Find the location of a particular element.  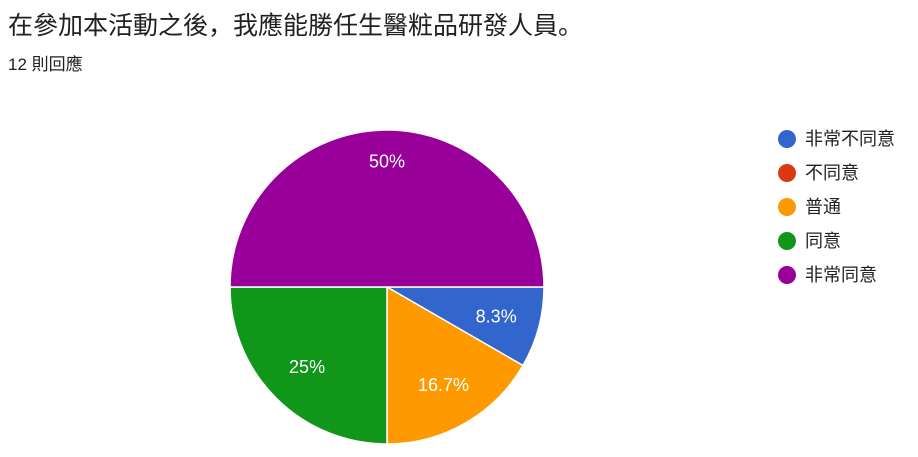

legend-item-1: 不同意 is located at coordinates (818, 173).